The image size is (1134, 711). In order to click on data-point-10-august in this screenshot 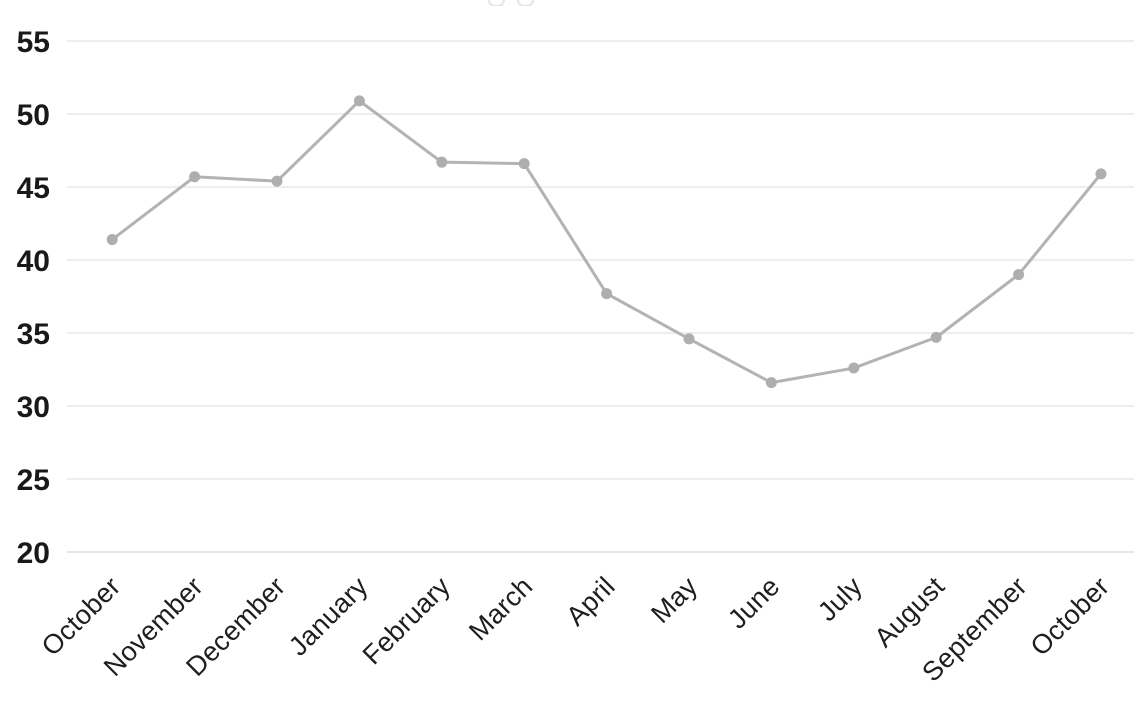, I will do `click(936, 337)`.